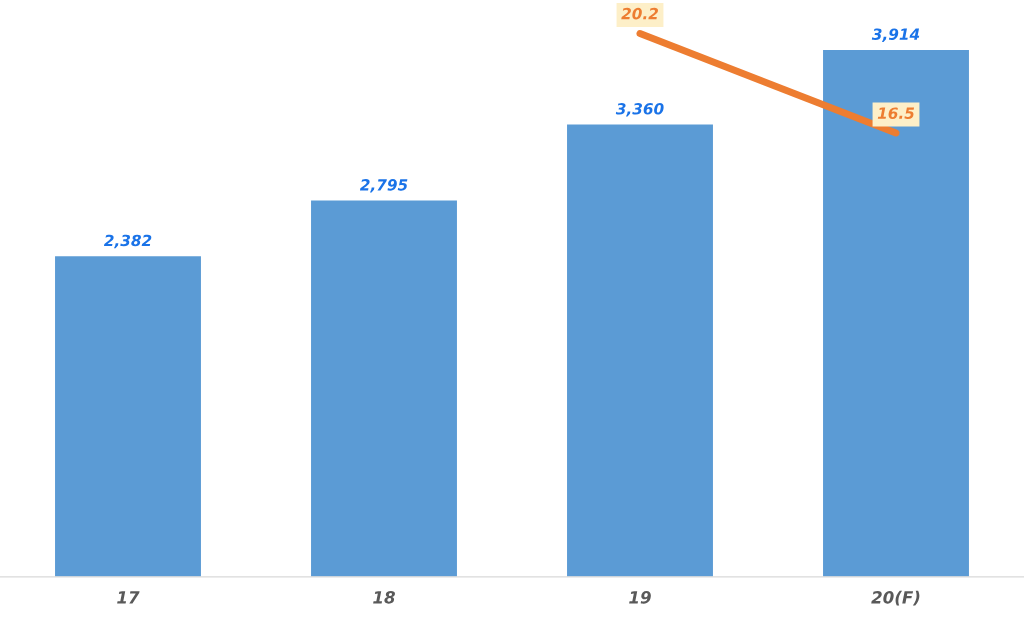  Describe the element at coordinates (639, 110) in the screenshot. I see `data-label: 3,360` at that location.